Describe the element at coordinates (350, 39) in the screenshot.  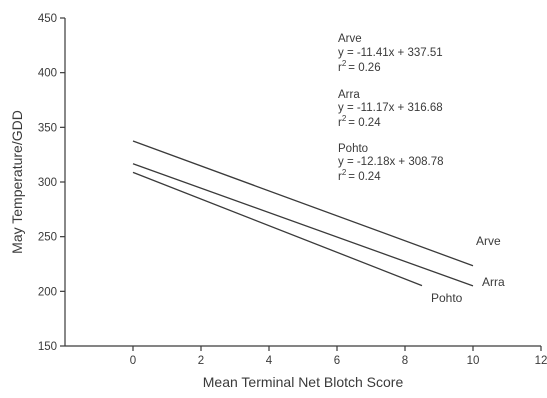
I see `annotation-arve-name: Arve` at that location.